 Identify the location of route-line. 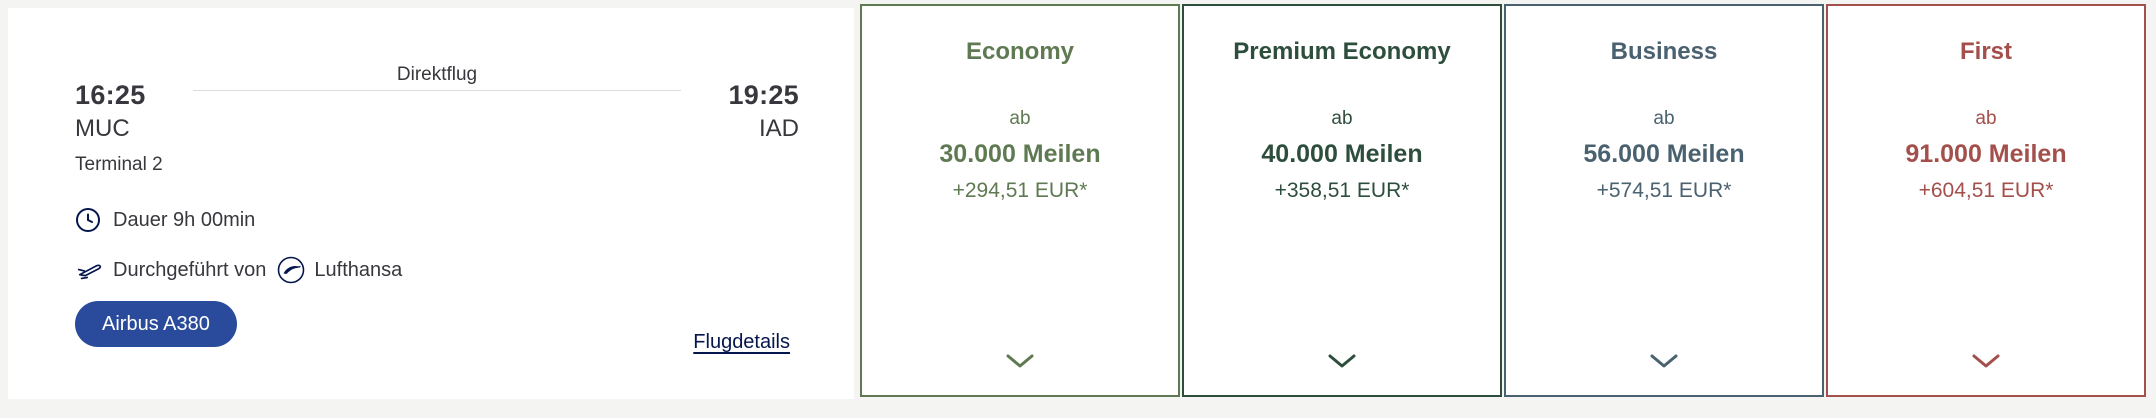
(437, 90).